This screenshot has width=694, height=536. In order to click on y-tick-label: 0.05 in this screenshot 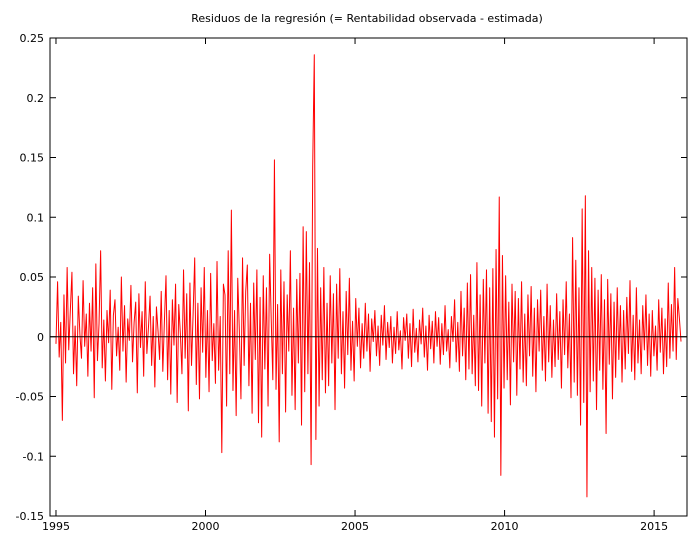, I will do `click(32, 277)`.